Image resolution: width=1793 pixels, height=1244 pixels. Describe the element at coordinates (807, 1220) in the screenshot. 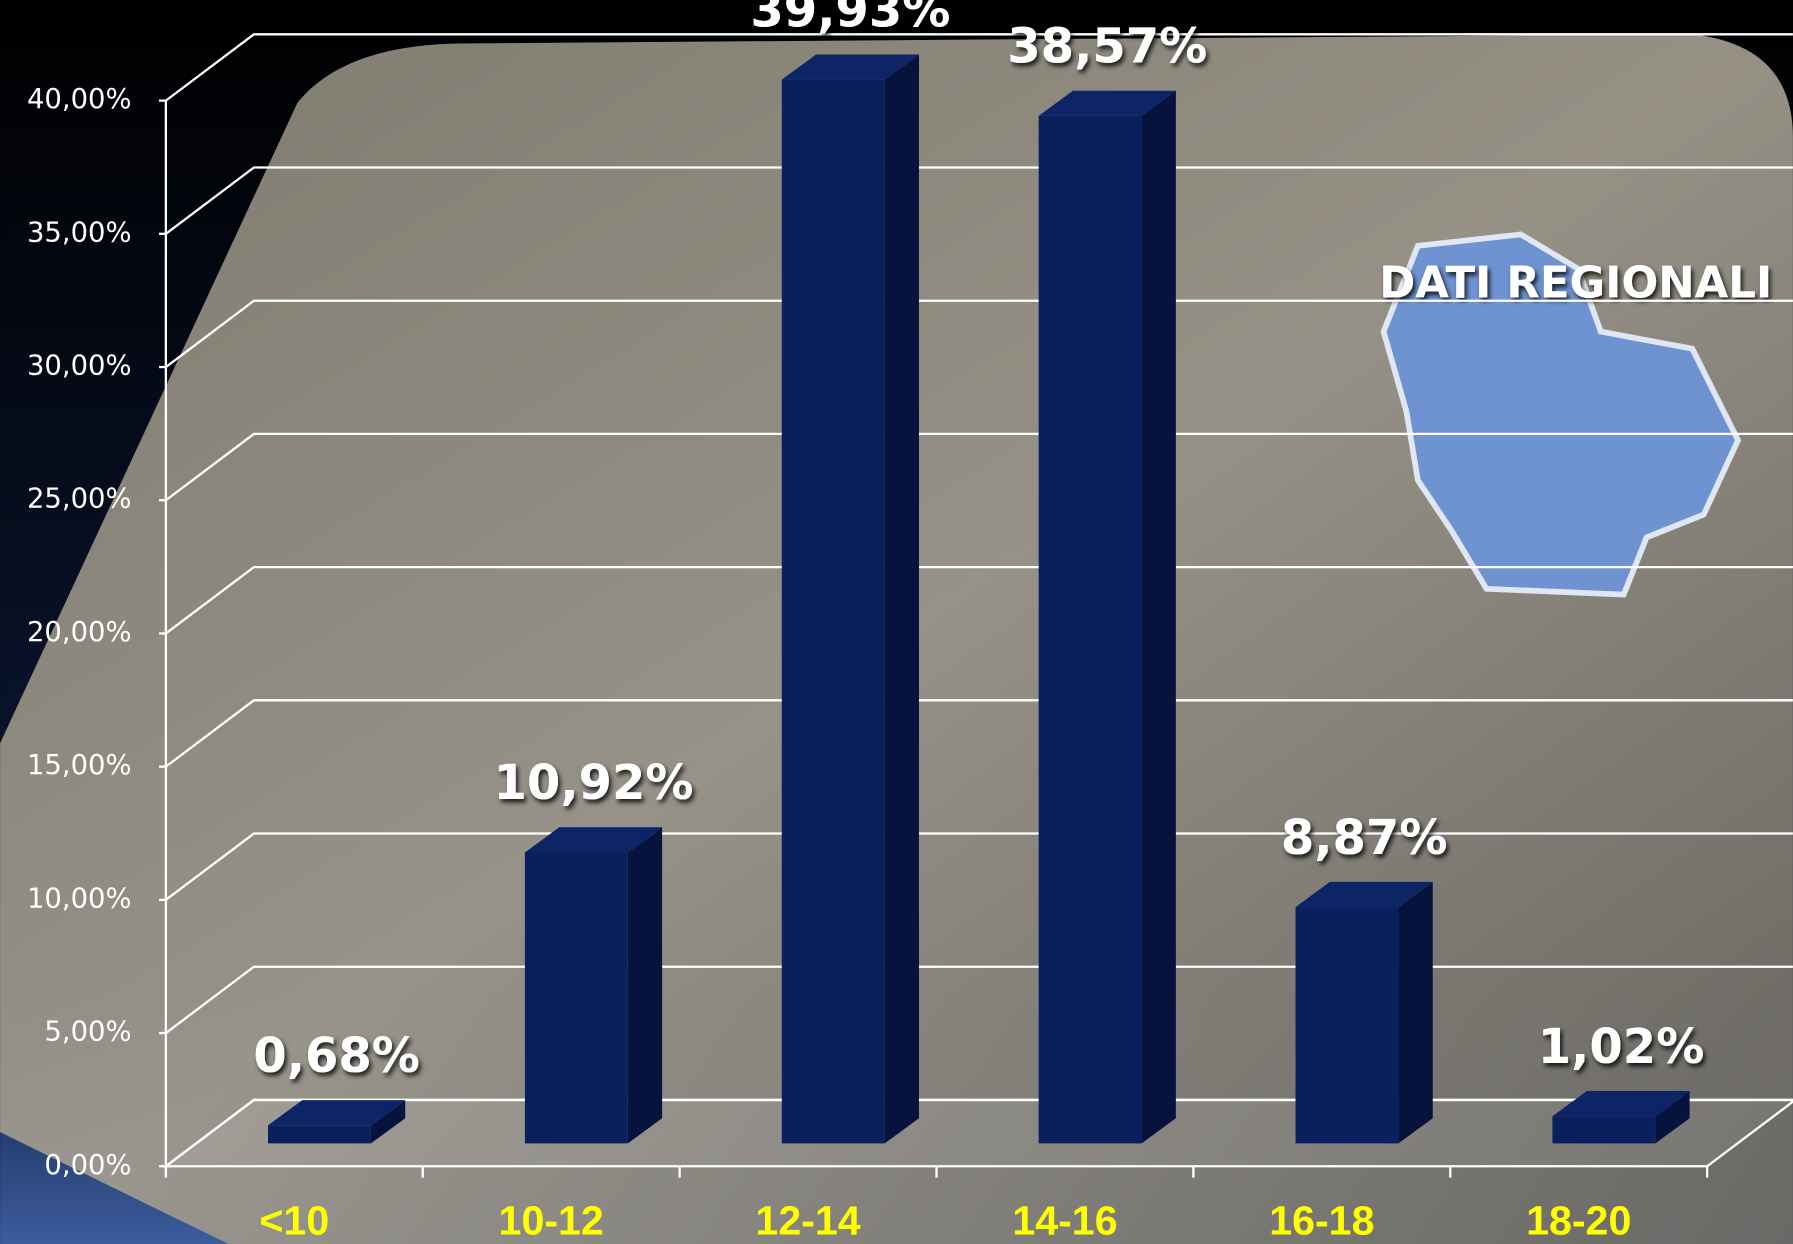

I see `x-tick-label: 12-14` at that location.